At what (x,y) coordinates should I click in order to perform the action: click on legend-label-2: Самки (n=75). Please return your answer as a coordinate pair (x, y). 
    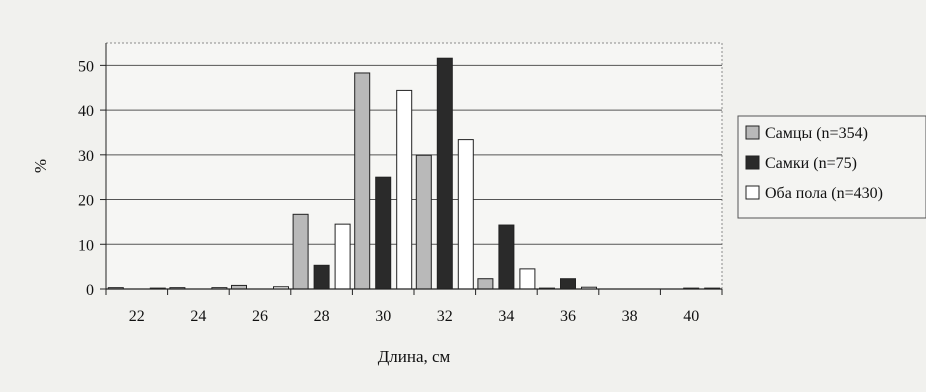
    Looking at the image, I should click on (811, 163).